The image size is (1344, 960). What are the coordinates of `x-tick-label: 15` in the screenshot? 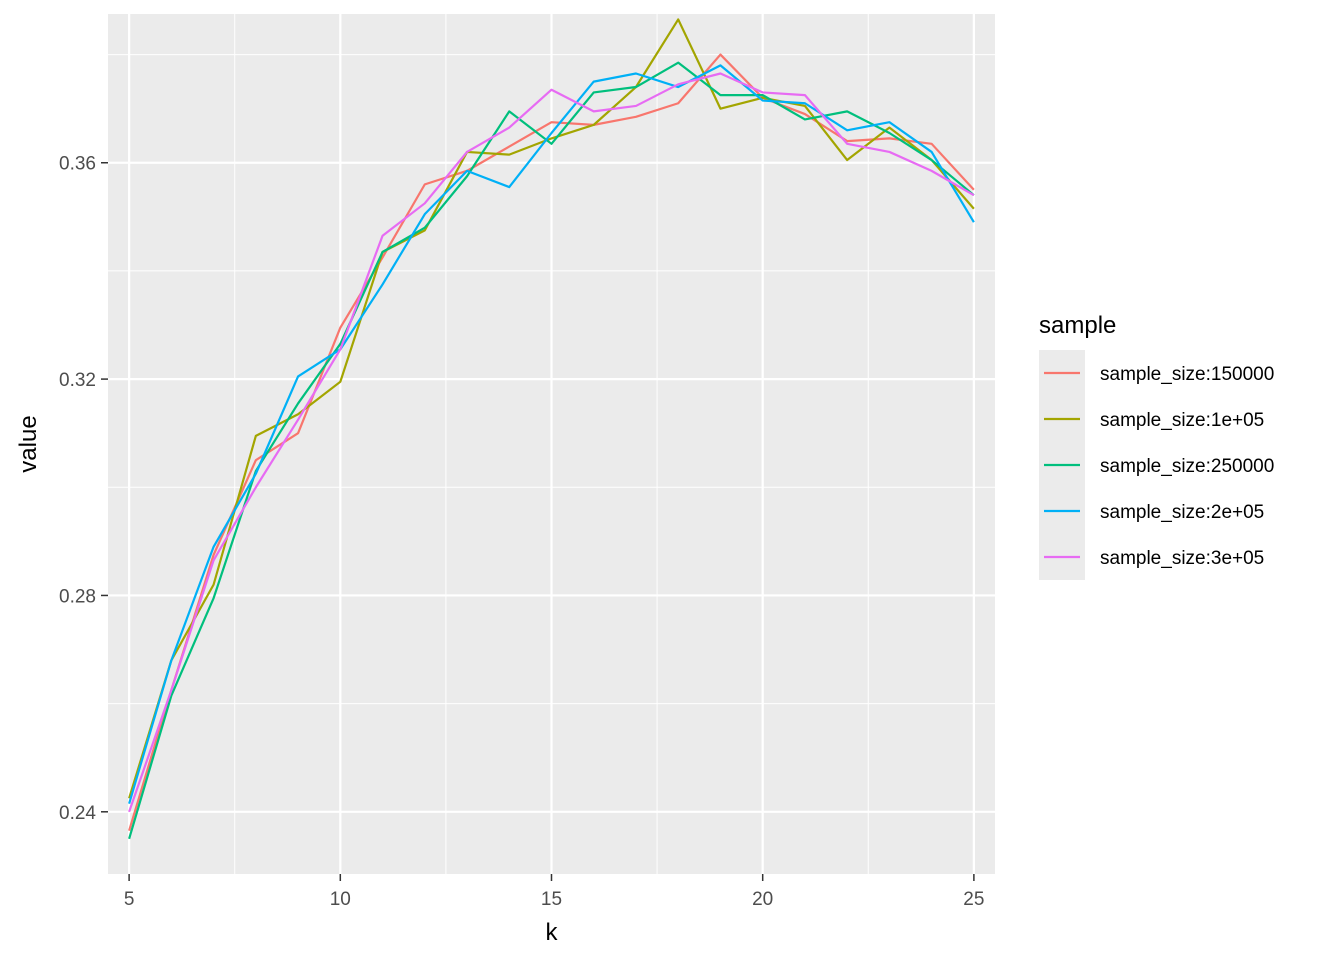 It's located at (551, 899).